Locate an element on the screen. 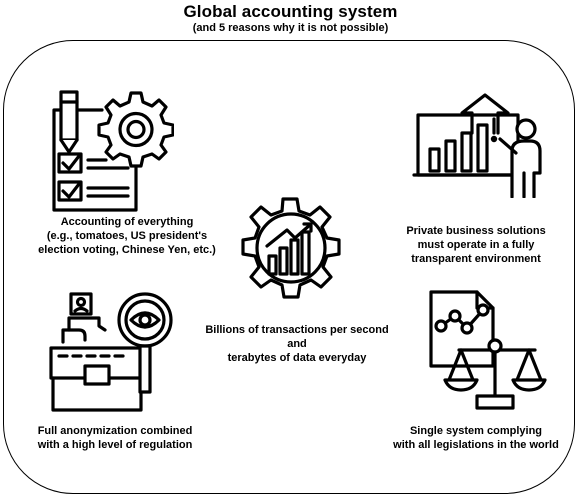  label-line: Full anonymization combined is located at coordinates (115, 431).